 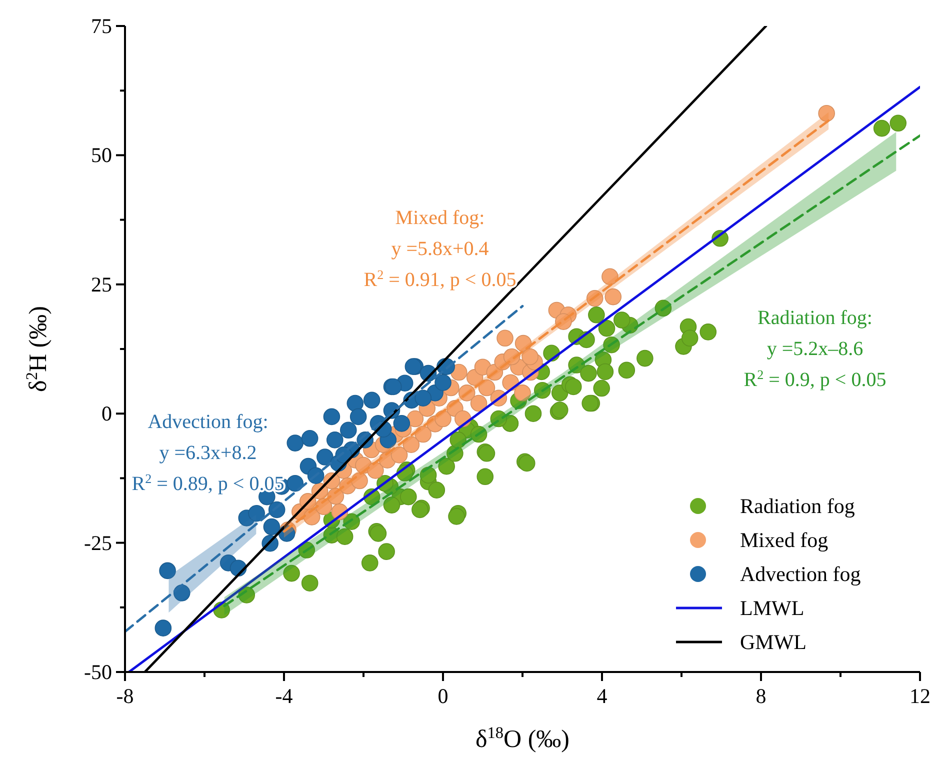 What do you see at coordinates (443, 696) in the screenshot?
I see `x-tick-label: 0` at bounding box center [443, 696].